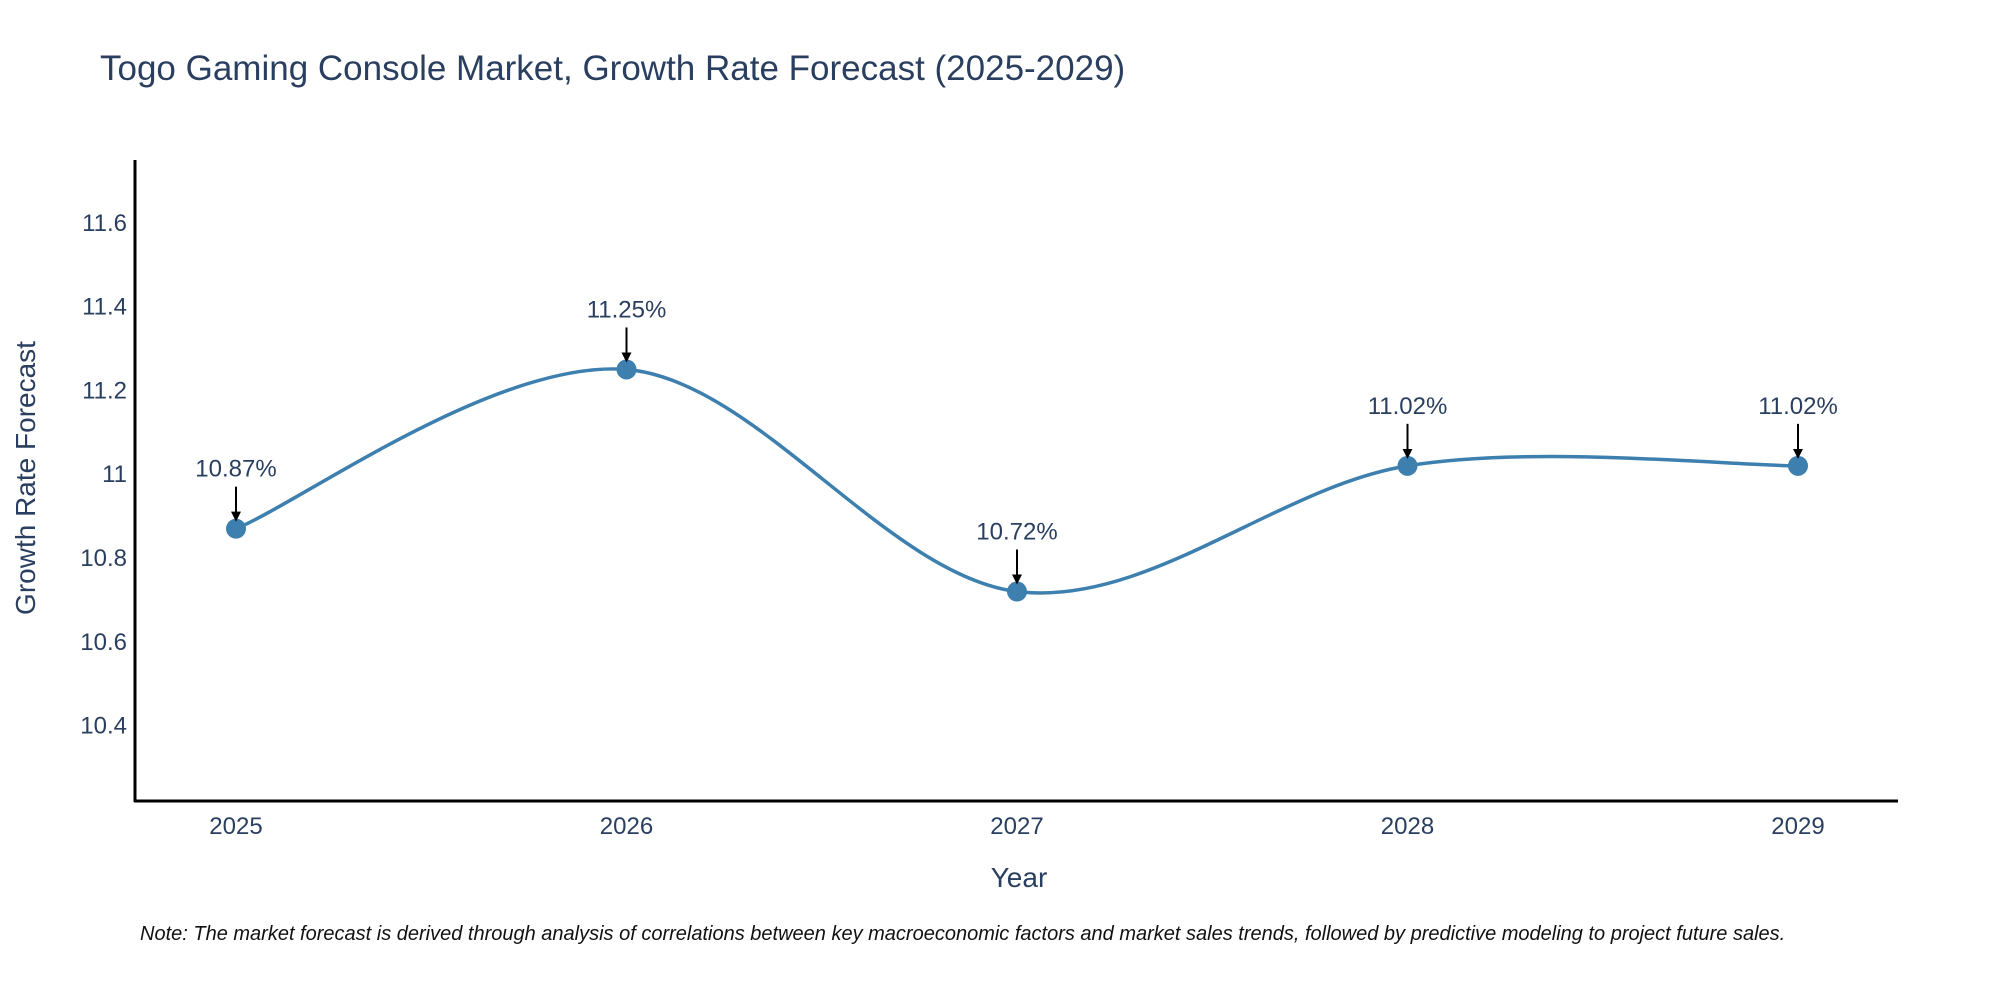  I want to click on x-axis-title: Year, so click(1019, 877).